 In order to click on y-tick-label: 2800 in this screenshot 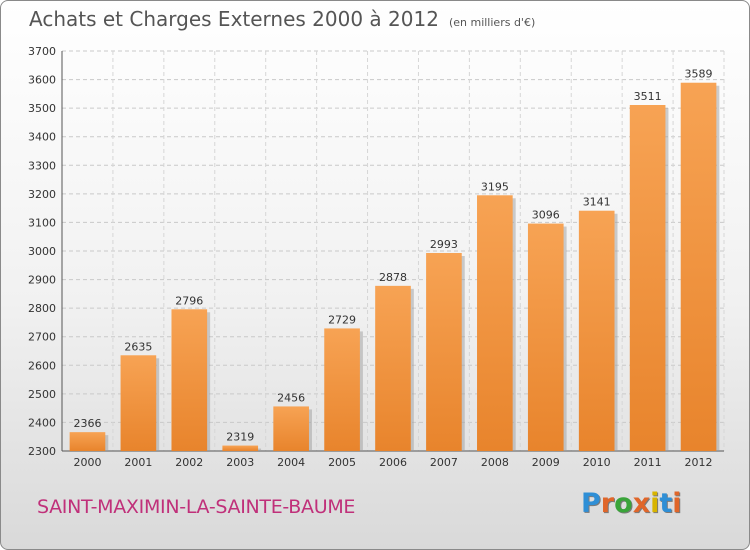, I will do `click(42, 308)`.